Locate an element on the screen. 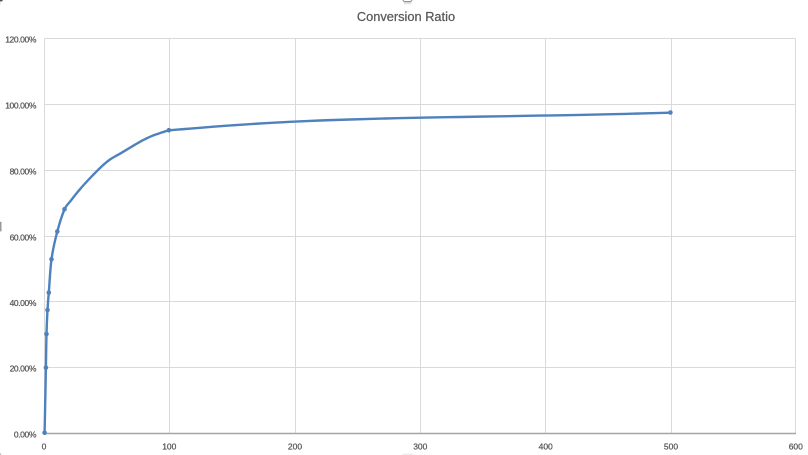 The image size is (808, 455). svg-text: 120.00% is located at coordinates (21, 40).